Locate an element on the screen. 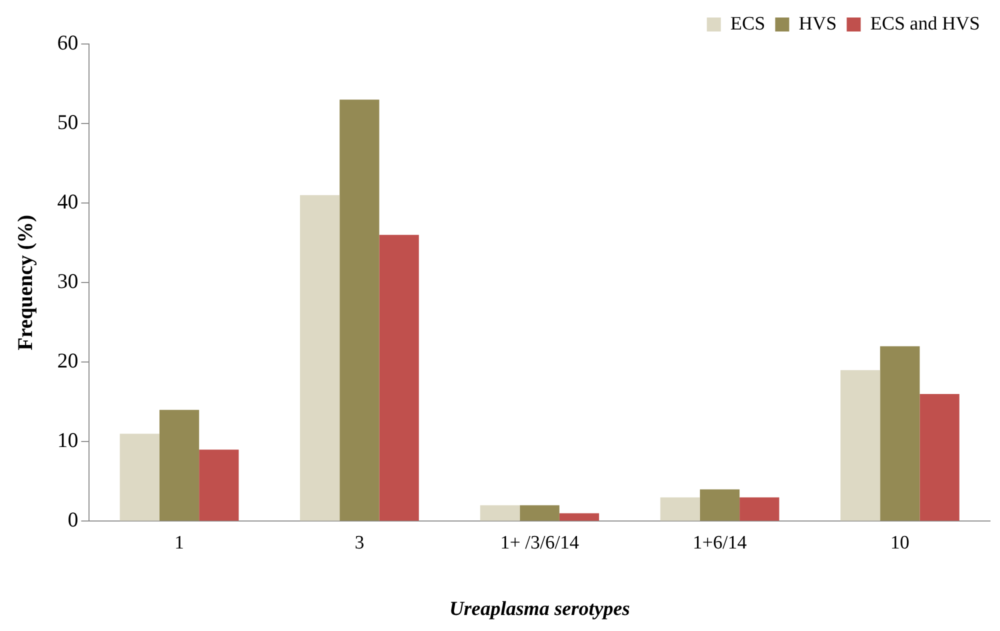  x-tick-label: 1+ /3/6/14 is located at coordinates (540, 543).